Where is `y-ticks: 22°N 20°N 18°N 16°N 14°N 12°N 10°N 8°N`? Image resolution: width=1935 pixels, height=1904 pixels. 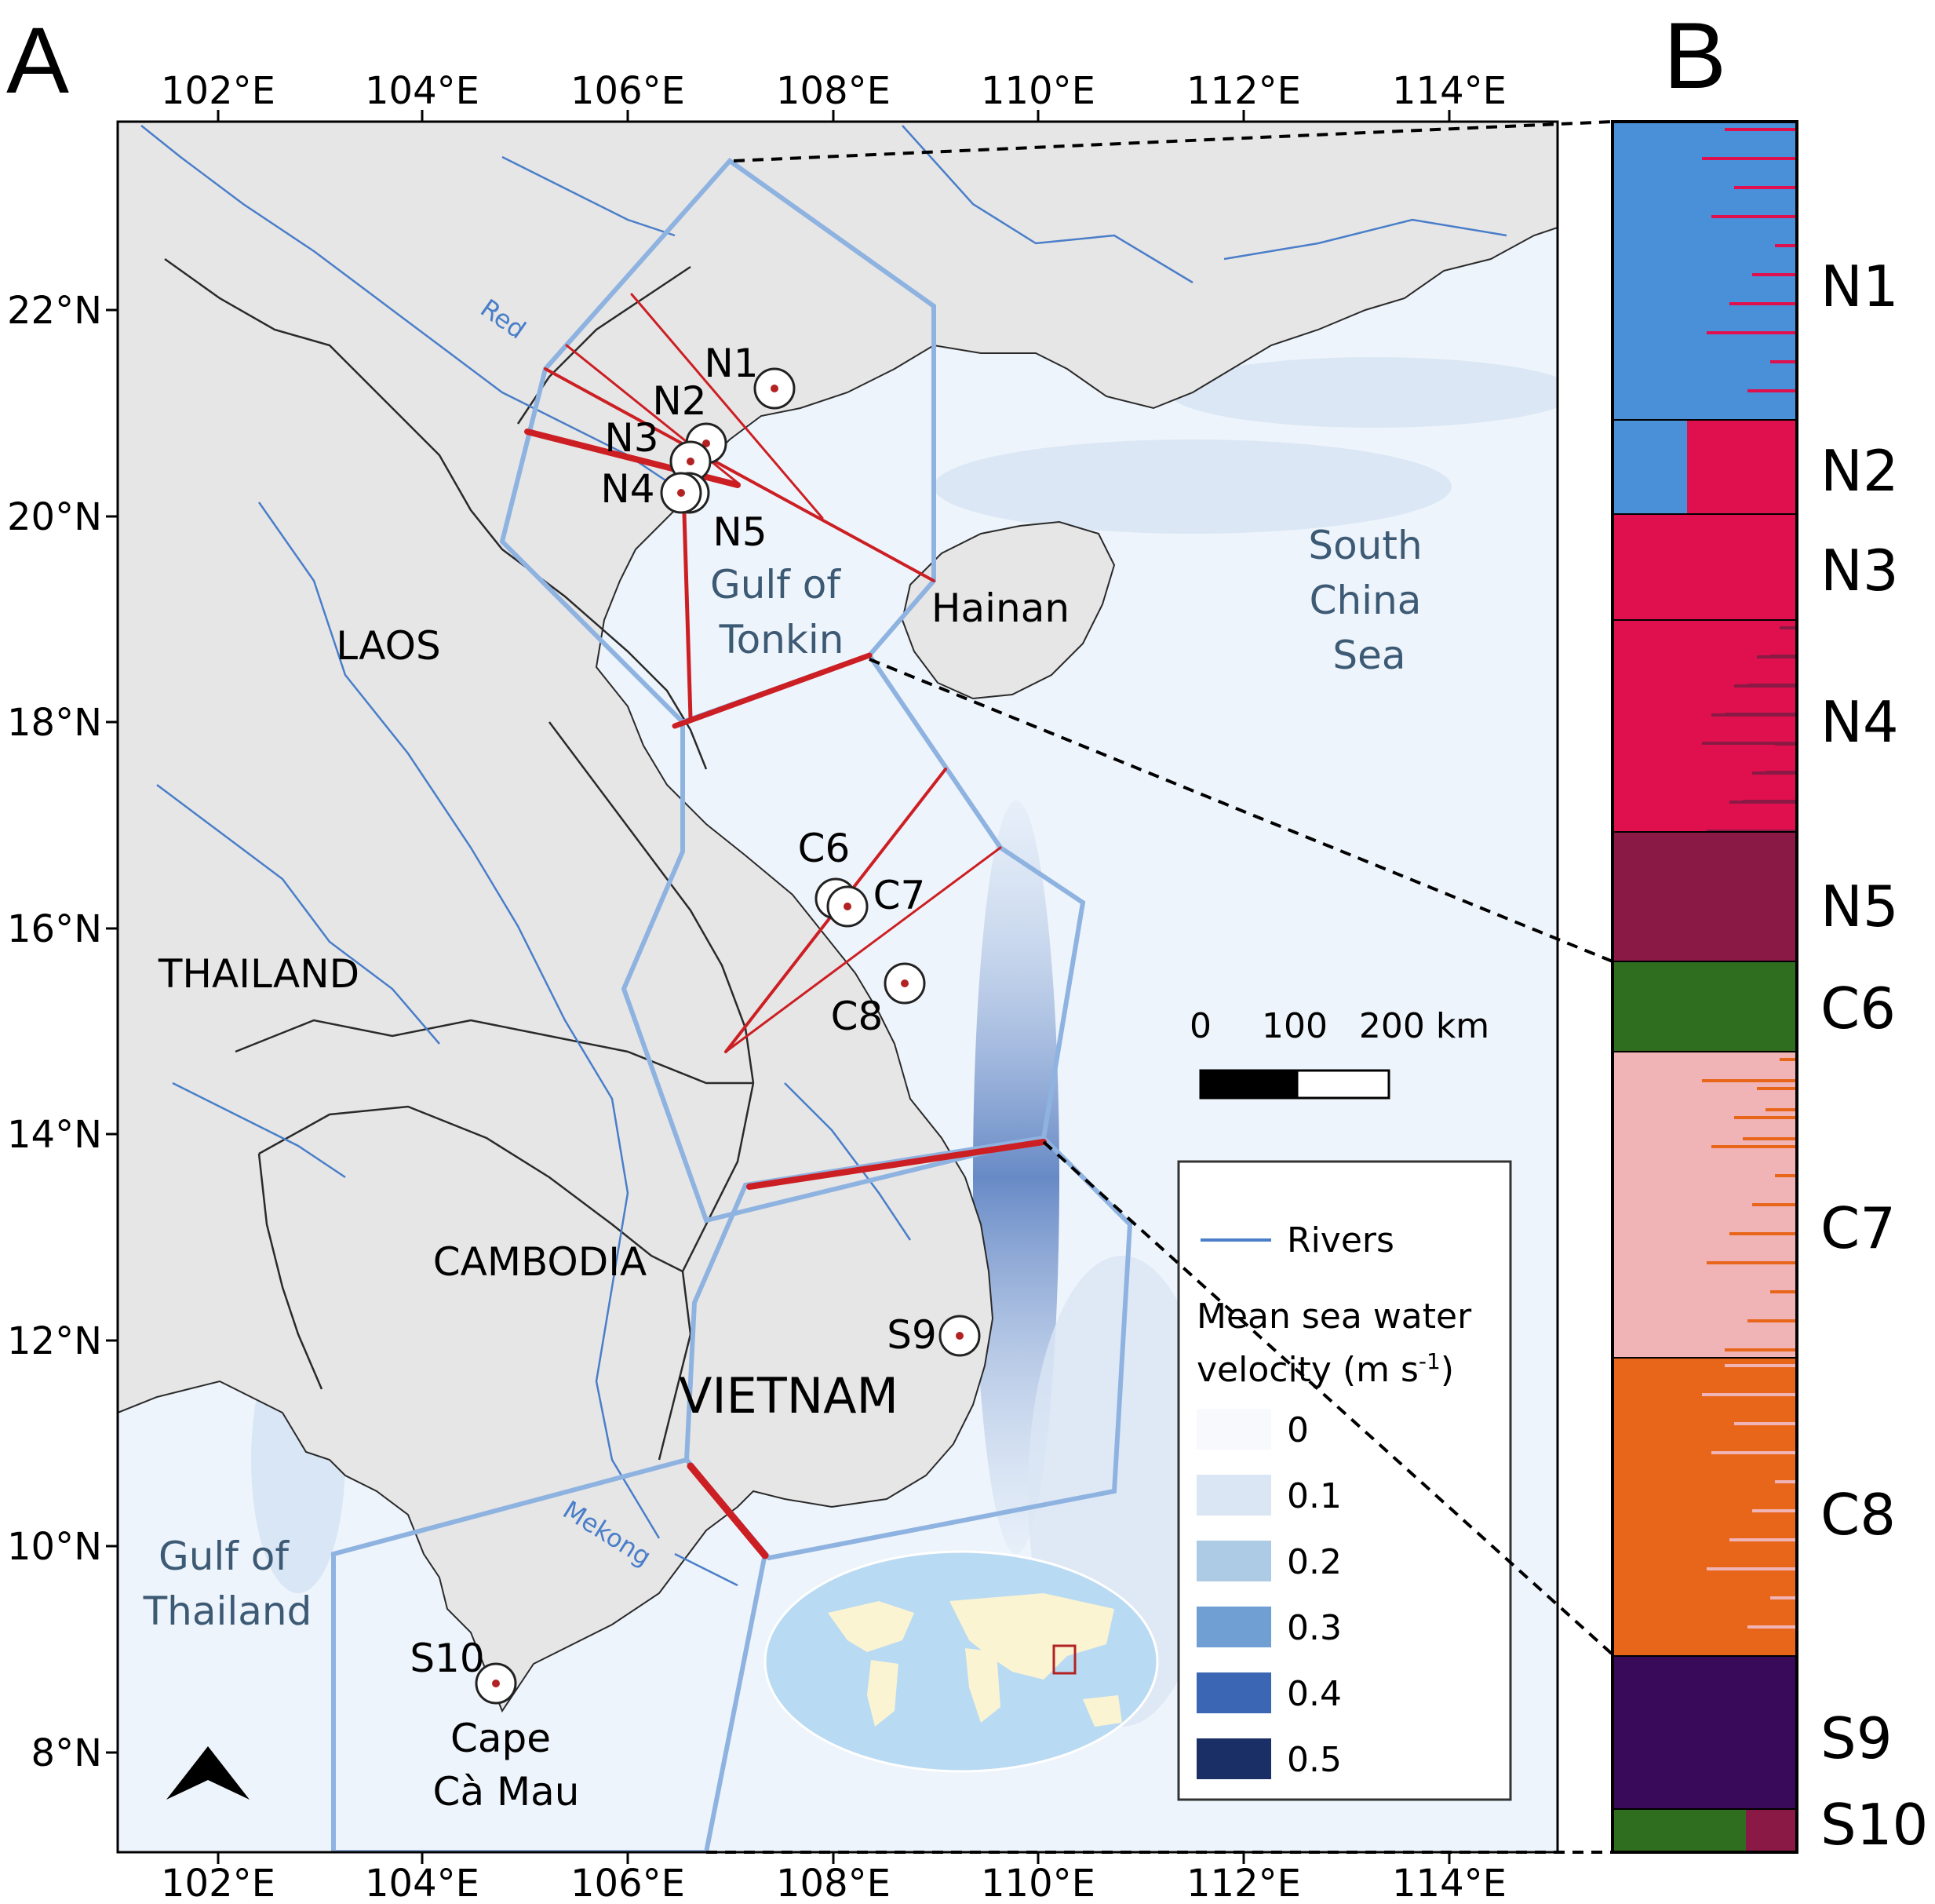 y-ticks: 22°N 20°N 18°N 16°N 14°N 12°N 10°N 8°N is located at coordinates (54, 1032).